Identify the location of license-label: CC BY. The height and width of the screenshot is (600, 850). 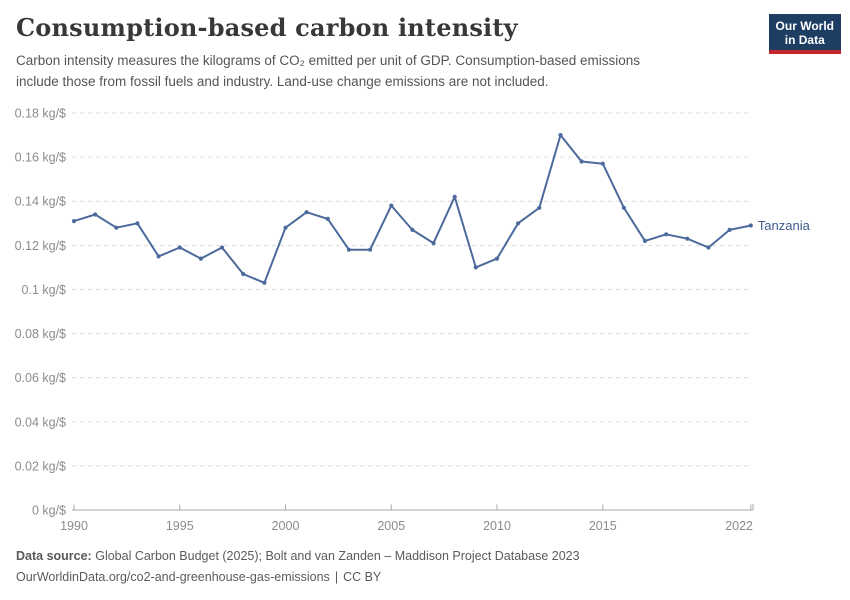
(362, 577).